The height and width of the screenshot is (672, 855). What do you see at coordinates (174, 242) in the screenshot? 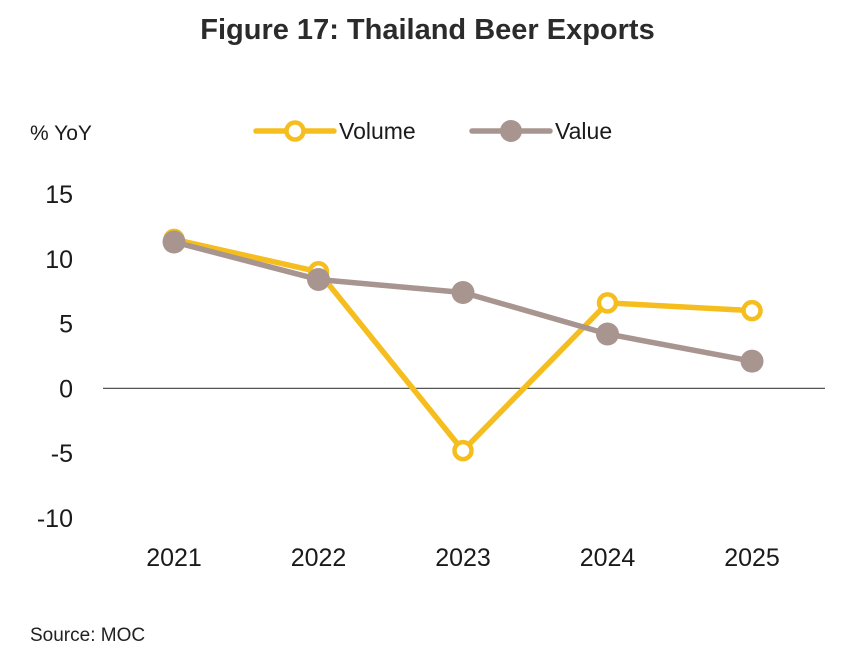
I see `point-value-2021` at bounding box center [174, 242].